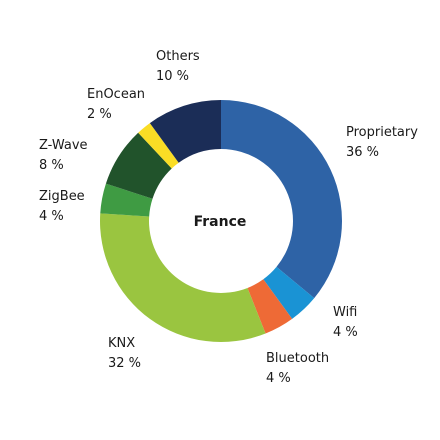 The image size is (440, 440). What do you see at coordinates (126, 200) in the screenshot?
I see `slice-zigbee` at bounding box center [126, 200].